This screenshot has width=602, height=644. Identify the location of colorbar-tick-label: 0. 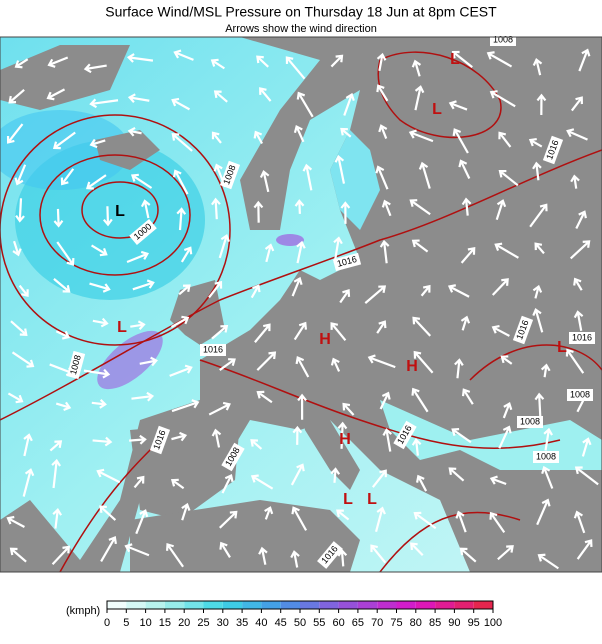
(107, 623).